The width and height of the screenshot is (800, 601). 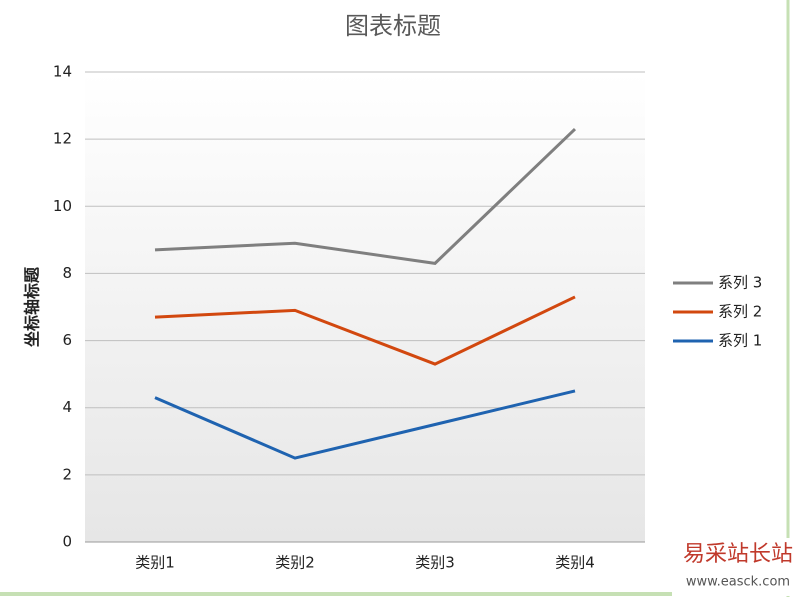 I want to click on watermark-url: www.easck.com, so click(x=738, y=582).